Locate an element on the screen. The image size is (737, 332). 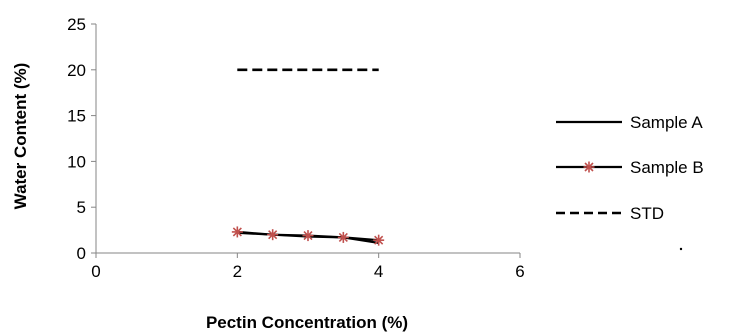
legend-label: STD is located at coordinates (647, 213).